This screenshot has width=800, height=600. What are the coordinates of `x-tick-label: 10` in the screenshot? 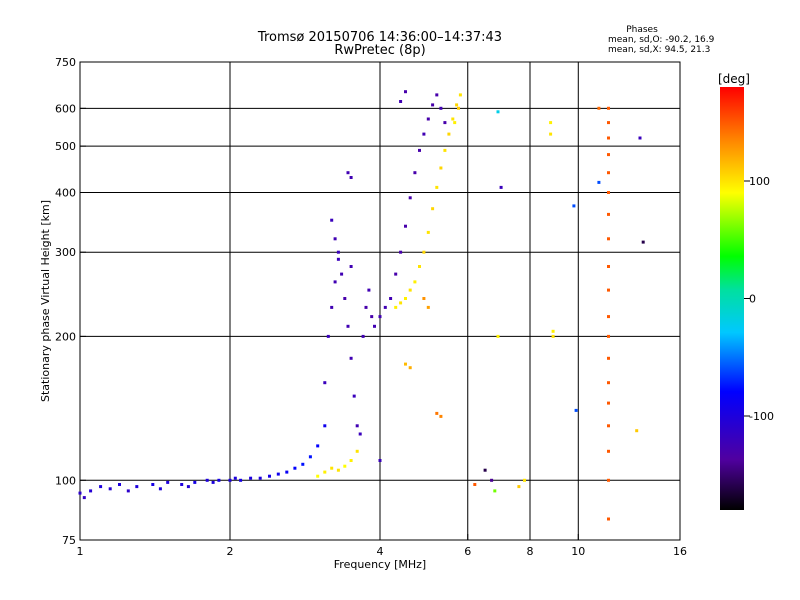 It's located at (578, 551).